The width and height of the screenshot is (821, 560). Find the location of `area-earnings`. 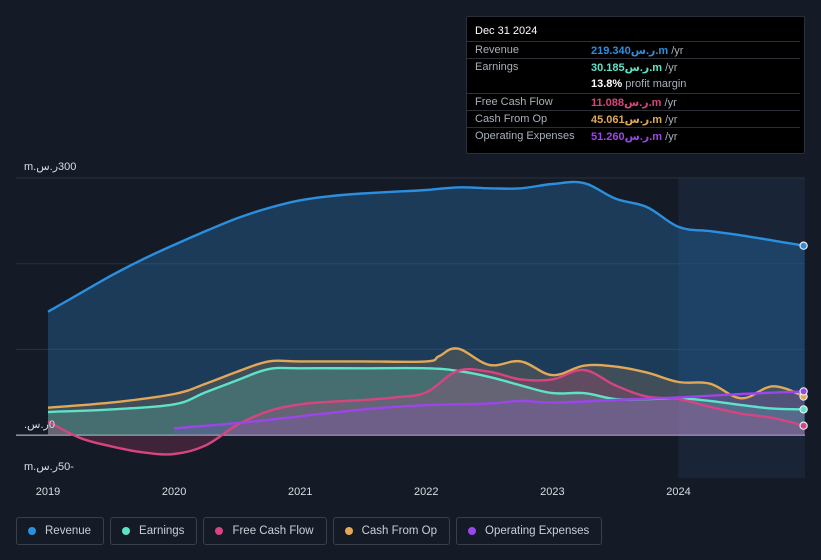

area-earnings is located at coordinates (426, 401).